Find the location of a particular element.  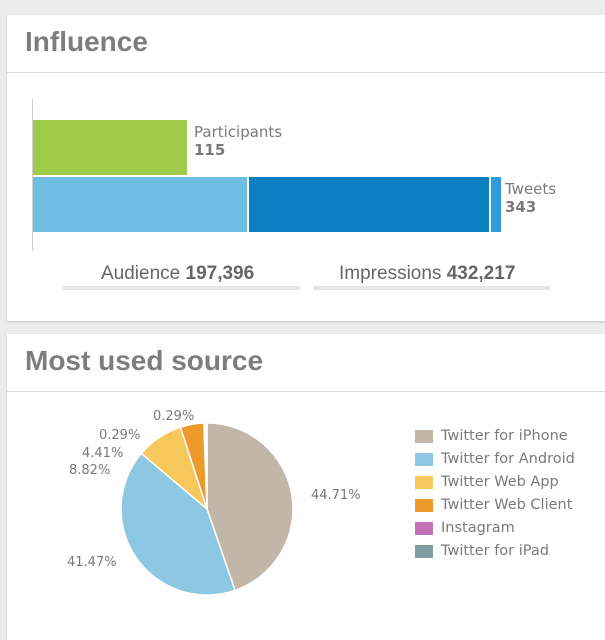

audience-value: 197,396 is located at coordinates (220, 273).